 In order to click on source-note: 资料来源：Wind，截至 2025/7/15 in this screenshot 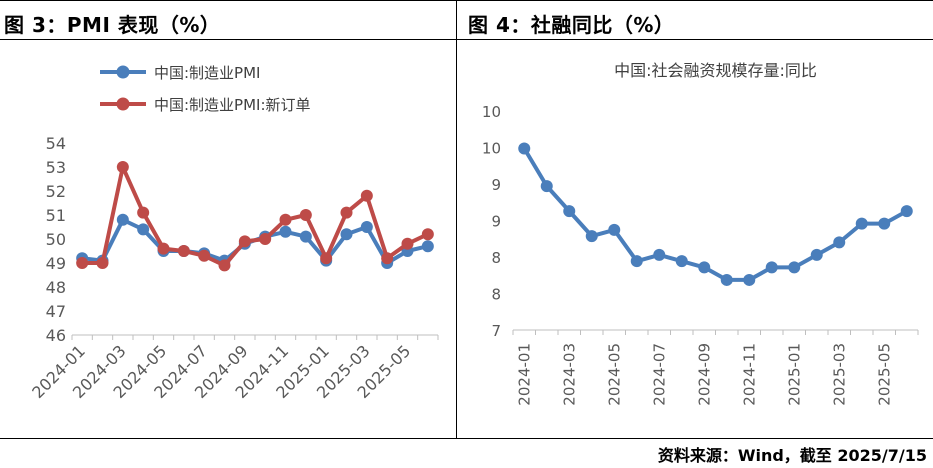, I will do `click(792, 455)`.